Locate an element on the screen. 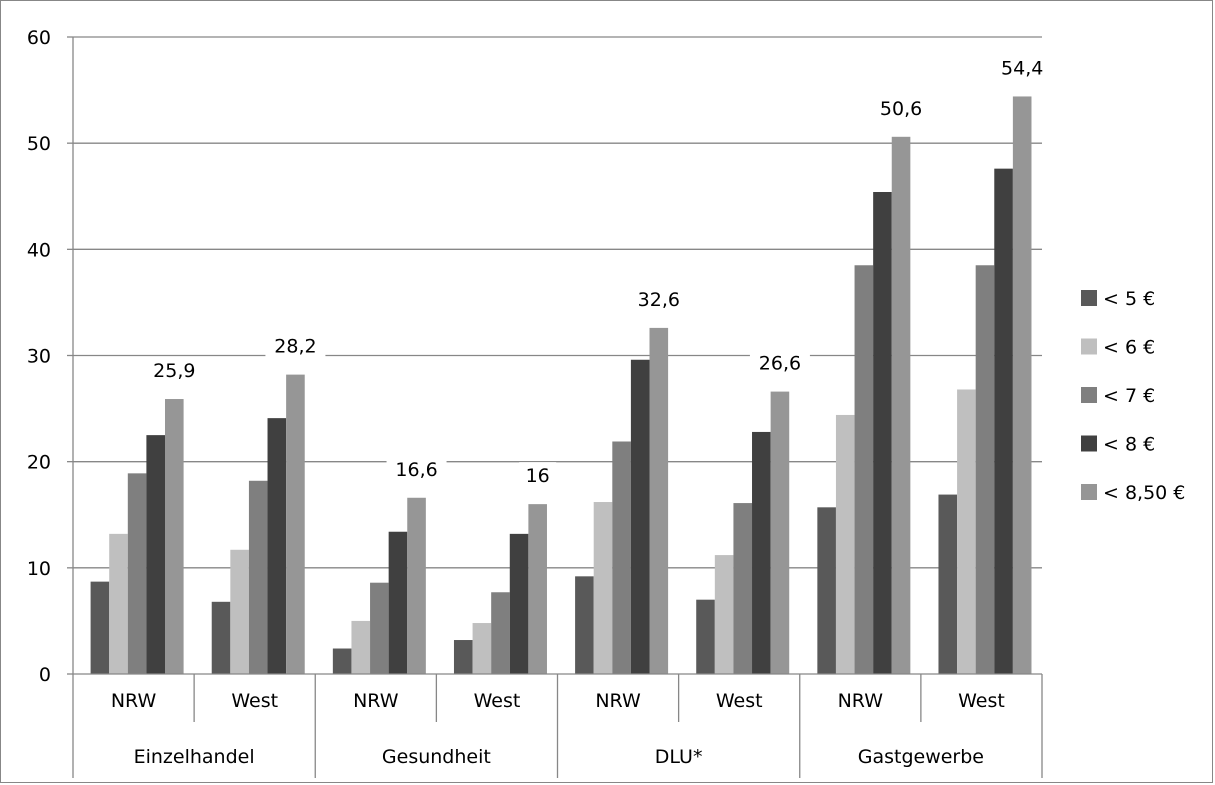 This screenshot has width=1215, height=785. data-label: 25,9 is located at coordinates (174, 371).